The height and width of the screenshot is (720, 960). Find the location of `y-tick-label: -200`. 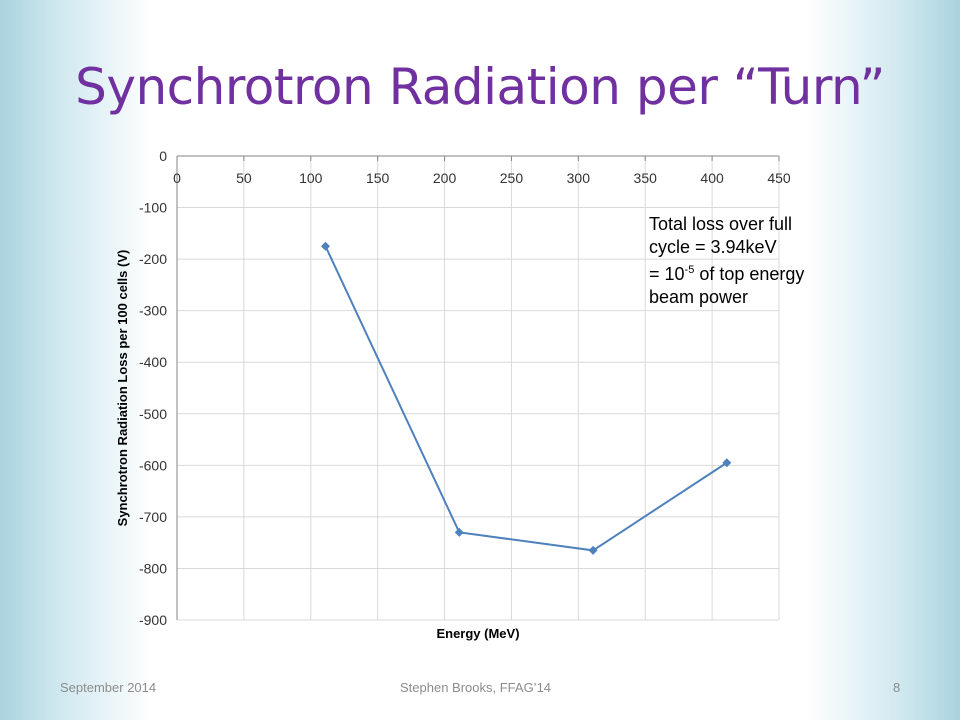

y-tick-label: -200 is located at coordinates (153, 259).